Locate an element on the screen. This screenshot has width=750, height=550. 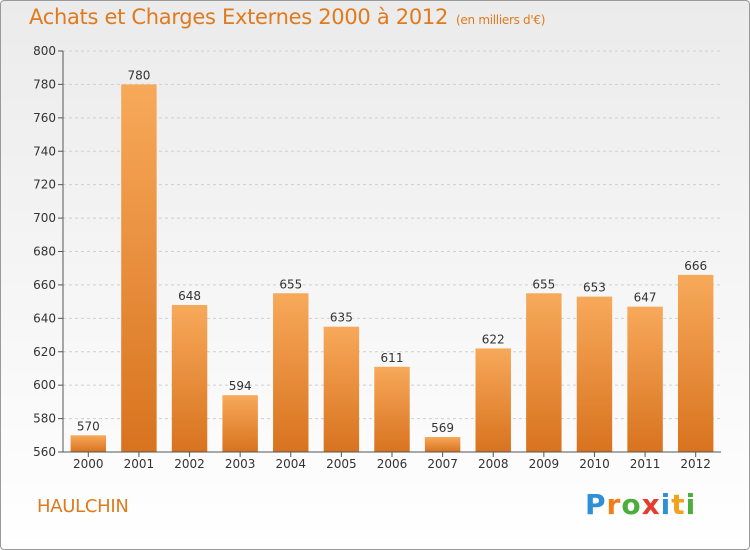
data-label: 635 is located at coordinates (341, 318).